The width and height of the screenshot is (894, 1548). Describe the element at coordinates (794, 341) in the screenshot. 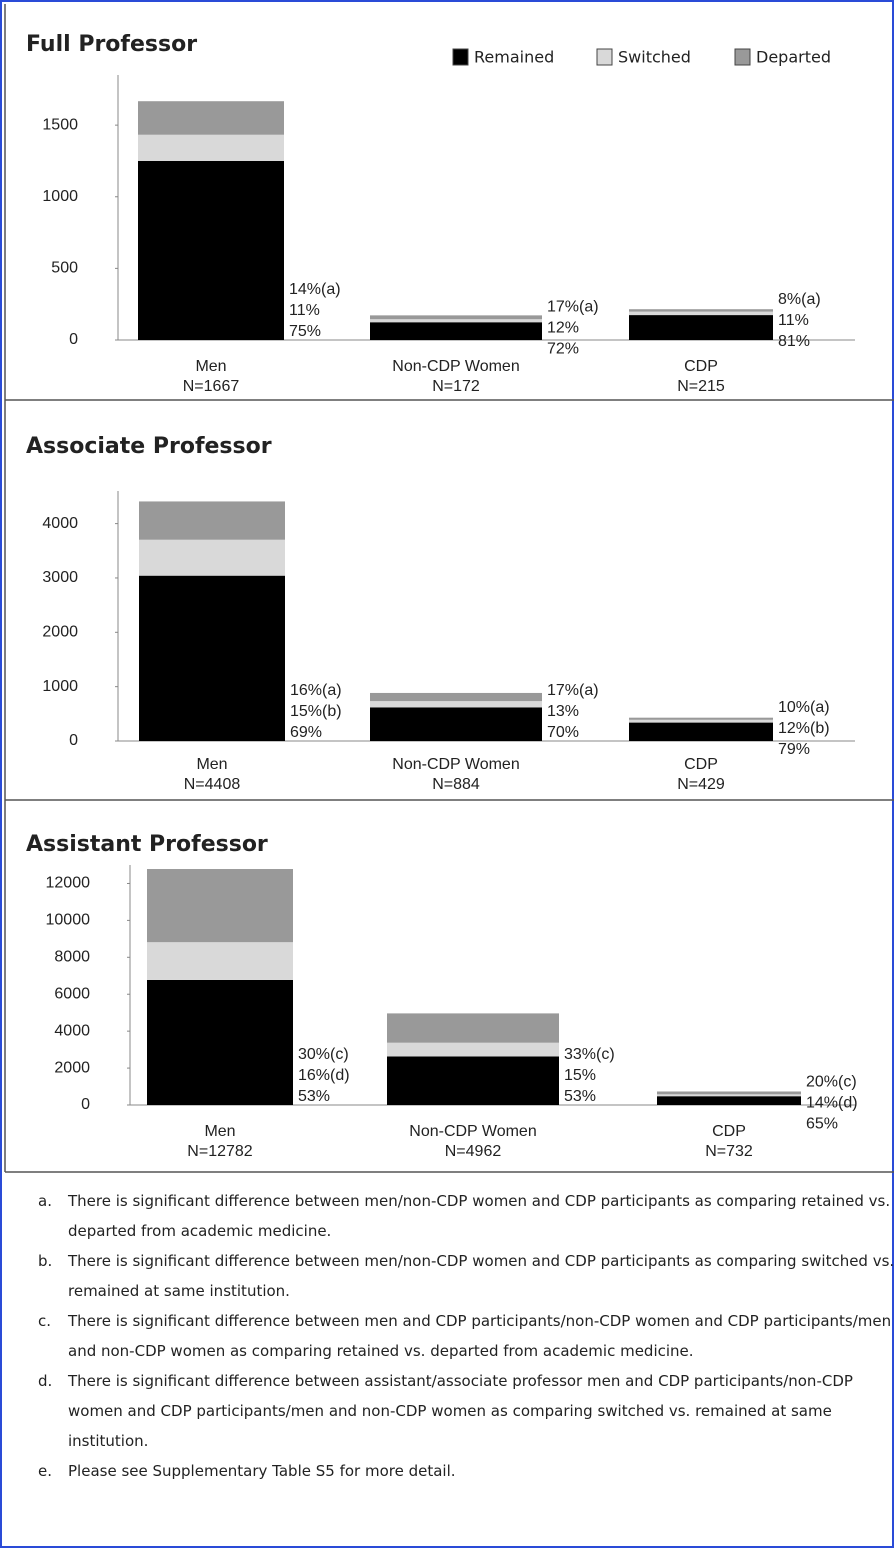

I see `segment-annotation: 81%` at that location.